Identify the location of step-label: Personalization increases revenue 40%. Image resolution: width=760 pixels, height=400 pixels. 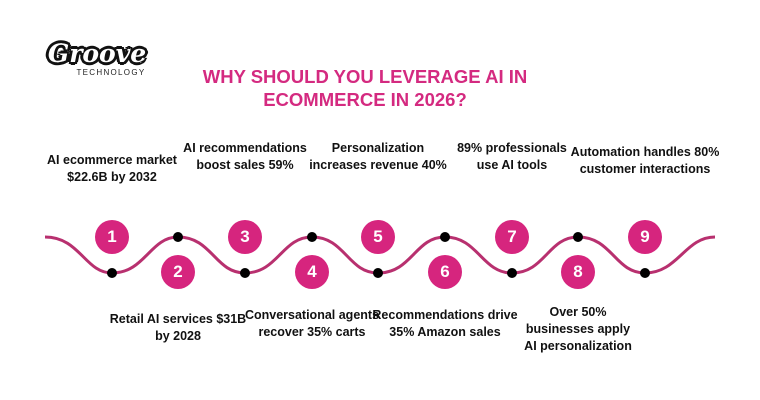
(378, 156).